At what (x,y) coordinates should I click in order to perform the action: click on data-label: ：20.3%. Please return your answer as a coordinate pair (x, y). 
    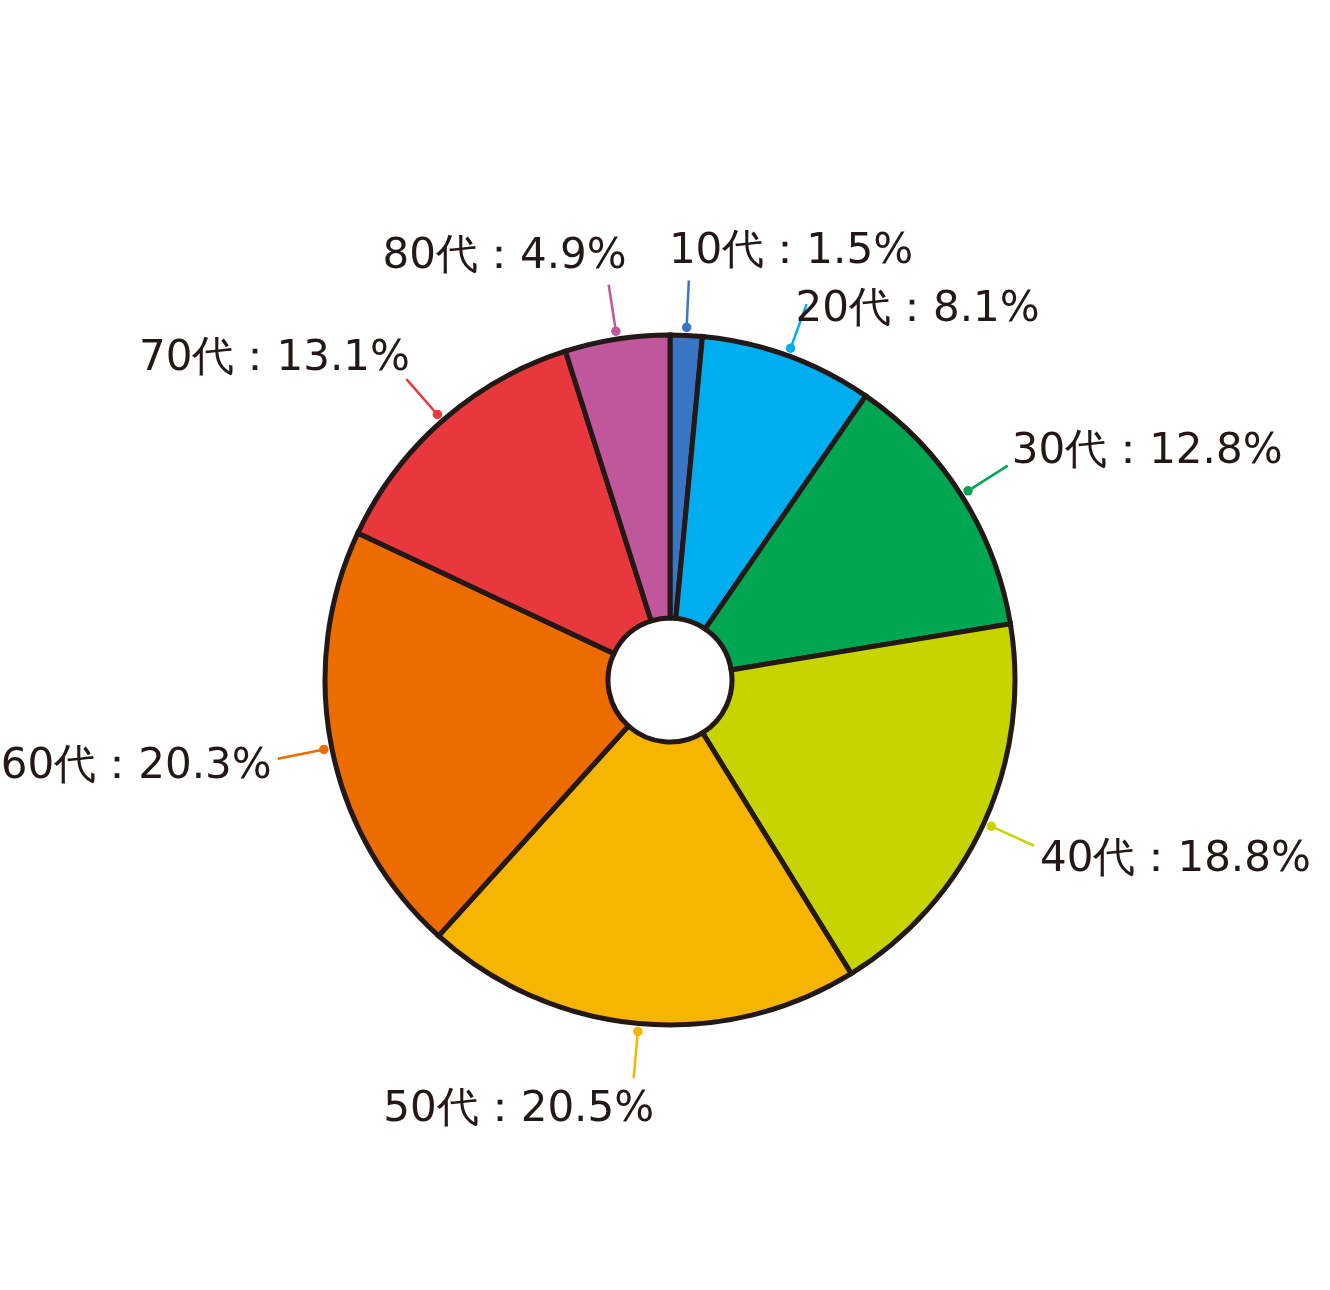
    Looking at the image, I should click on (184, 763).